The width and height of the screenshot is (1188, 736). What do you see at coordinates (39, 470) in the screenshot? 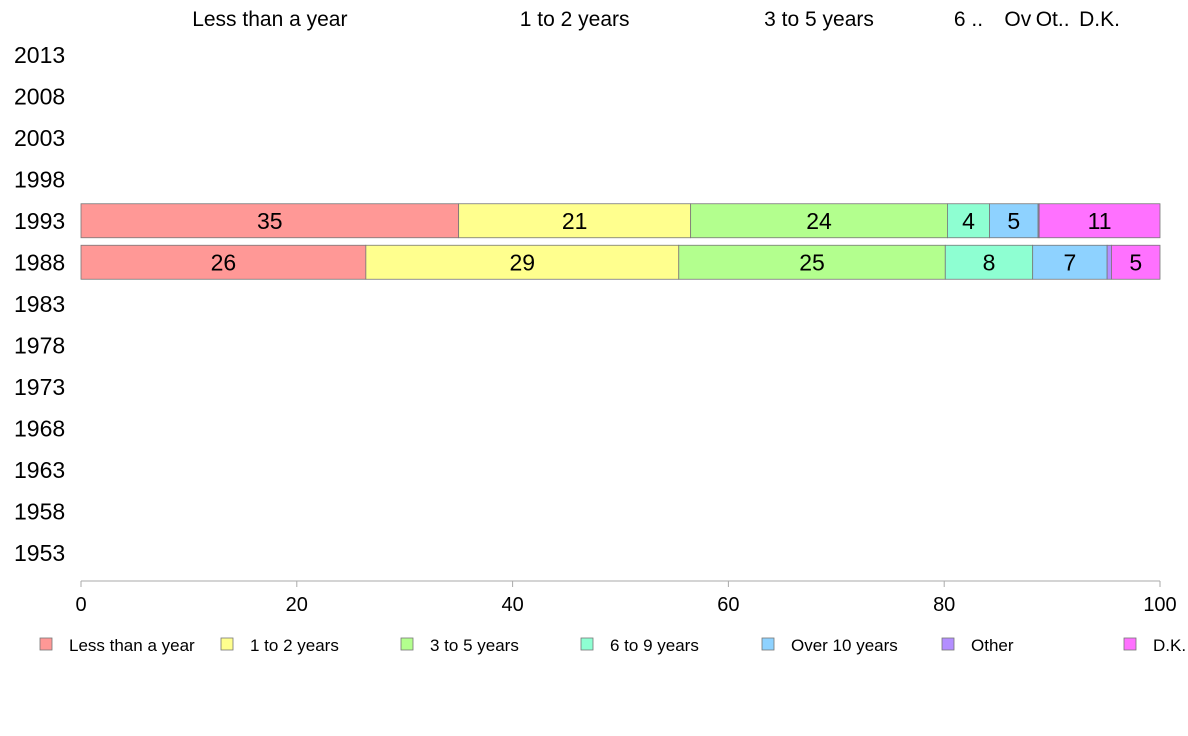
I see `y-tick-label: 1963` at bounding box center [39, 470].